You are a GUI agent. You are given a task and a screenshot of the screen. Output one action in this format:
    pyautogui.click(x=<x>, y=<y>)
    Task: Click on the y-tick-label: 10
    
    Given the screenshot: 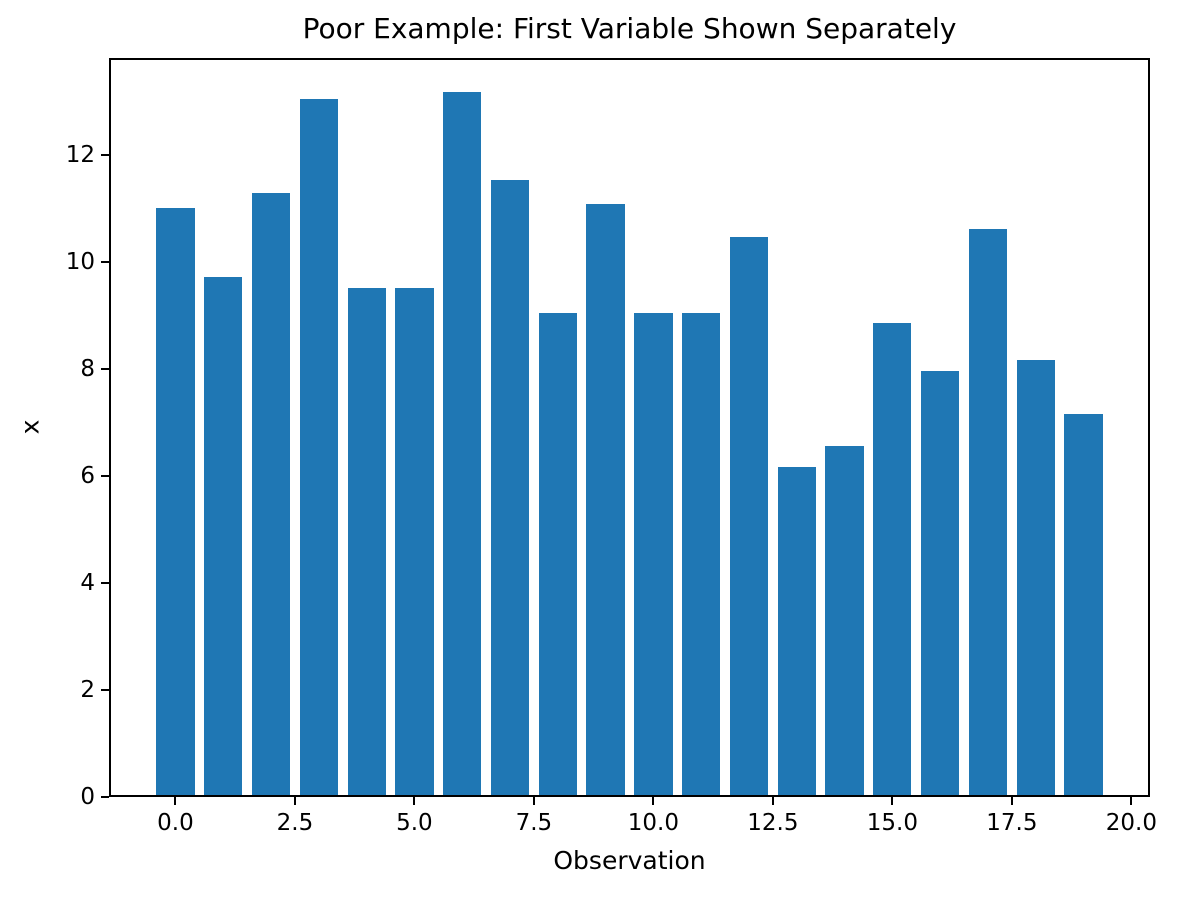 What is the action you would take?
    pyautogui.click(x=80, y=261)
    